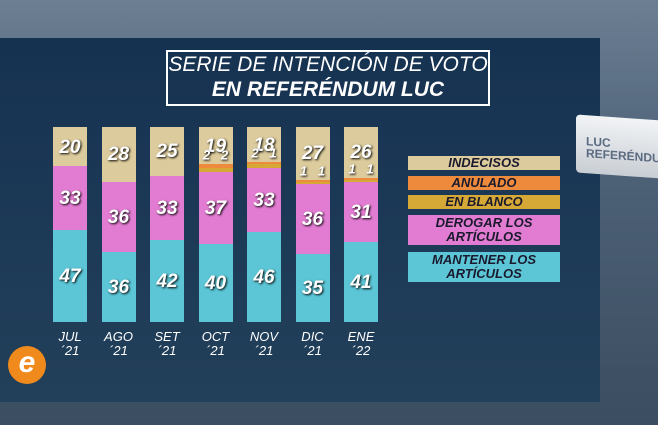  Describe the element at coordinates (27, 365) in the screenshot. I see `logo: e` at that location.